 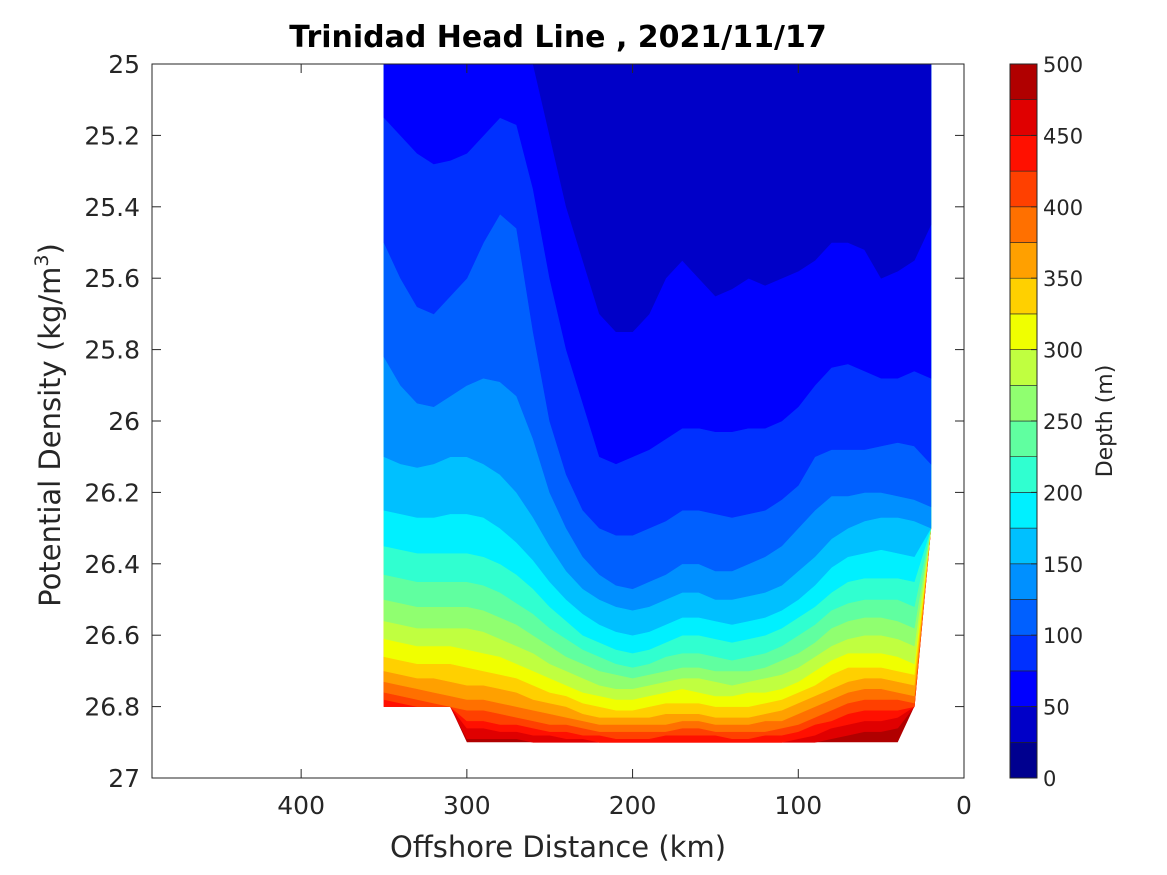 What do you see at coordinates (50, 437) in the screenshot?
I see `y-axis-label-main: Potential Density (kg/m` at bounding box center [50, 437].